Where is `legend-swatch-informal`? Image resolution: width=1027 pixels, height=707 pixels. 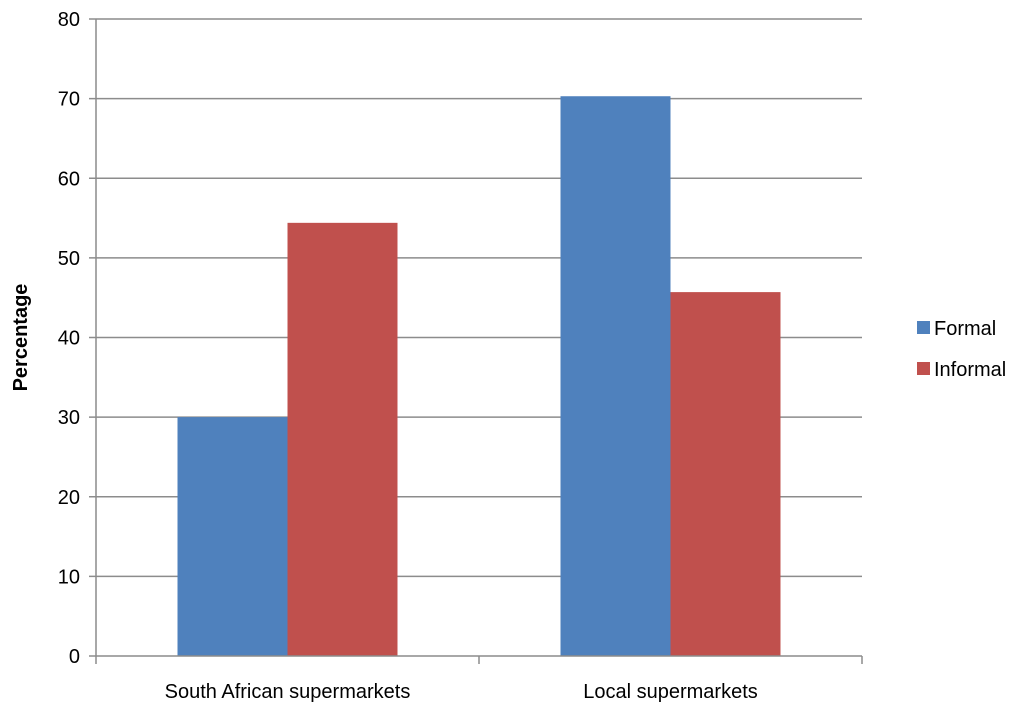 legend-swatch-informal is located at coordinates (923, 368).